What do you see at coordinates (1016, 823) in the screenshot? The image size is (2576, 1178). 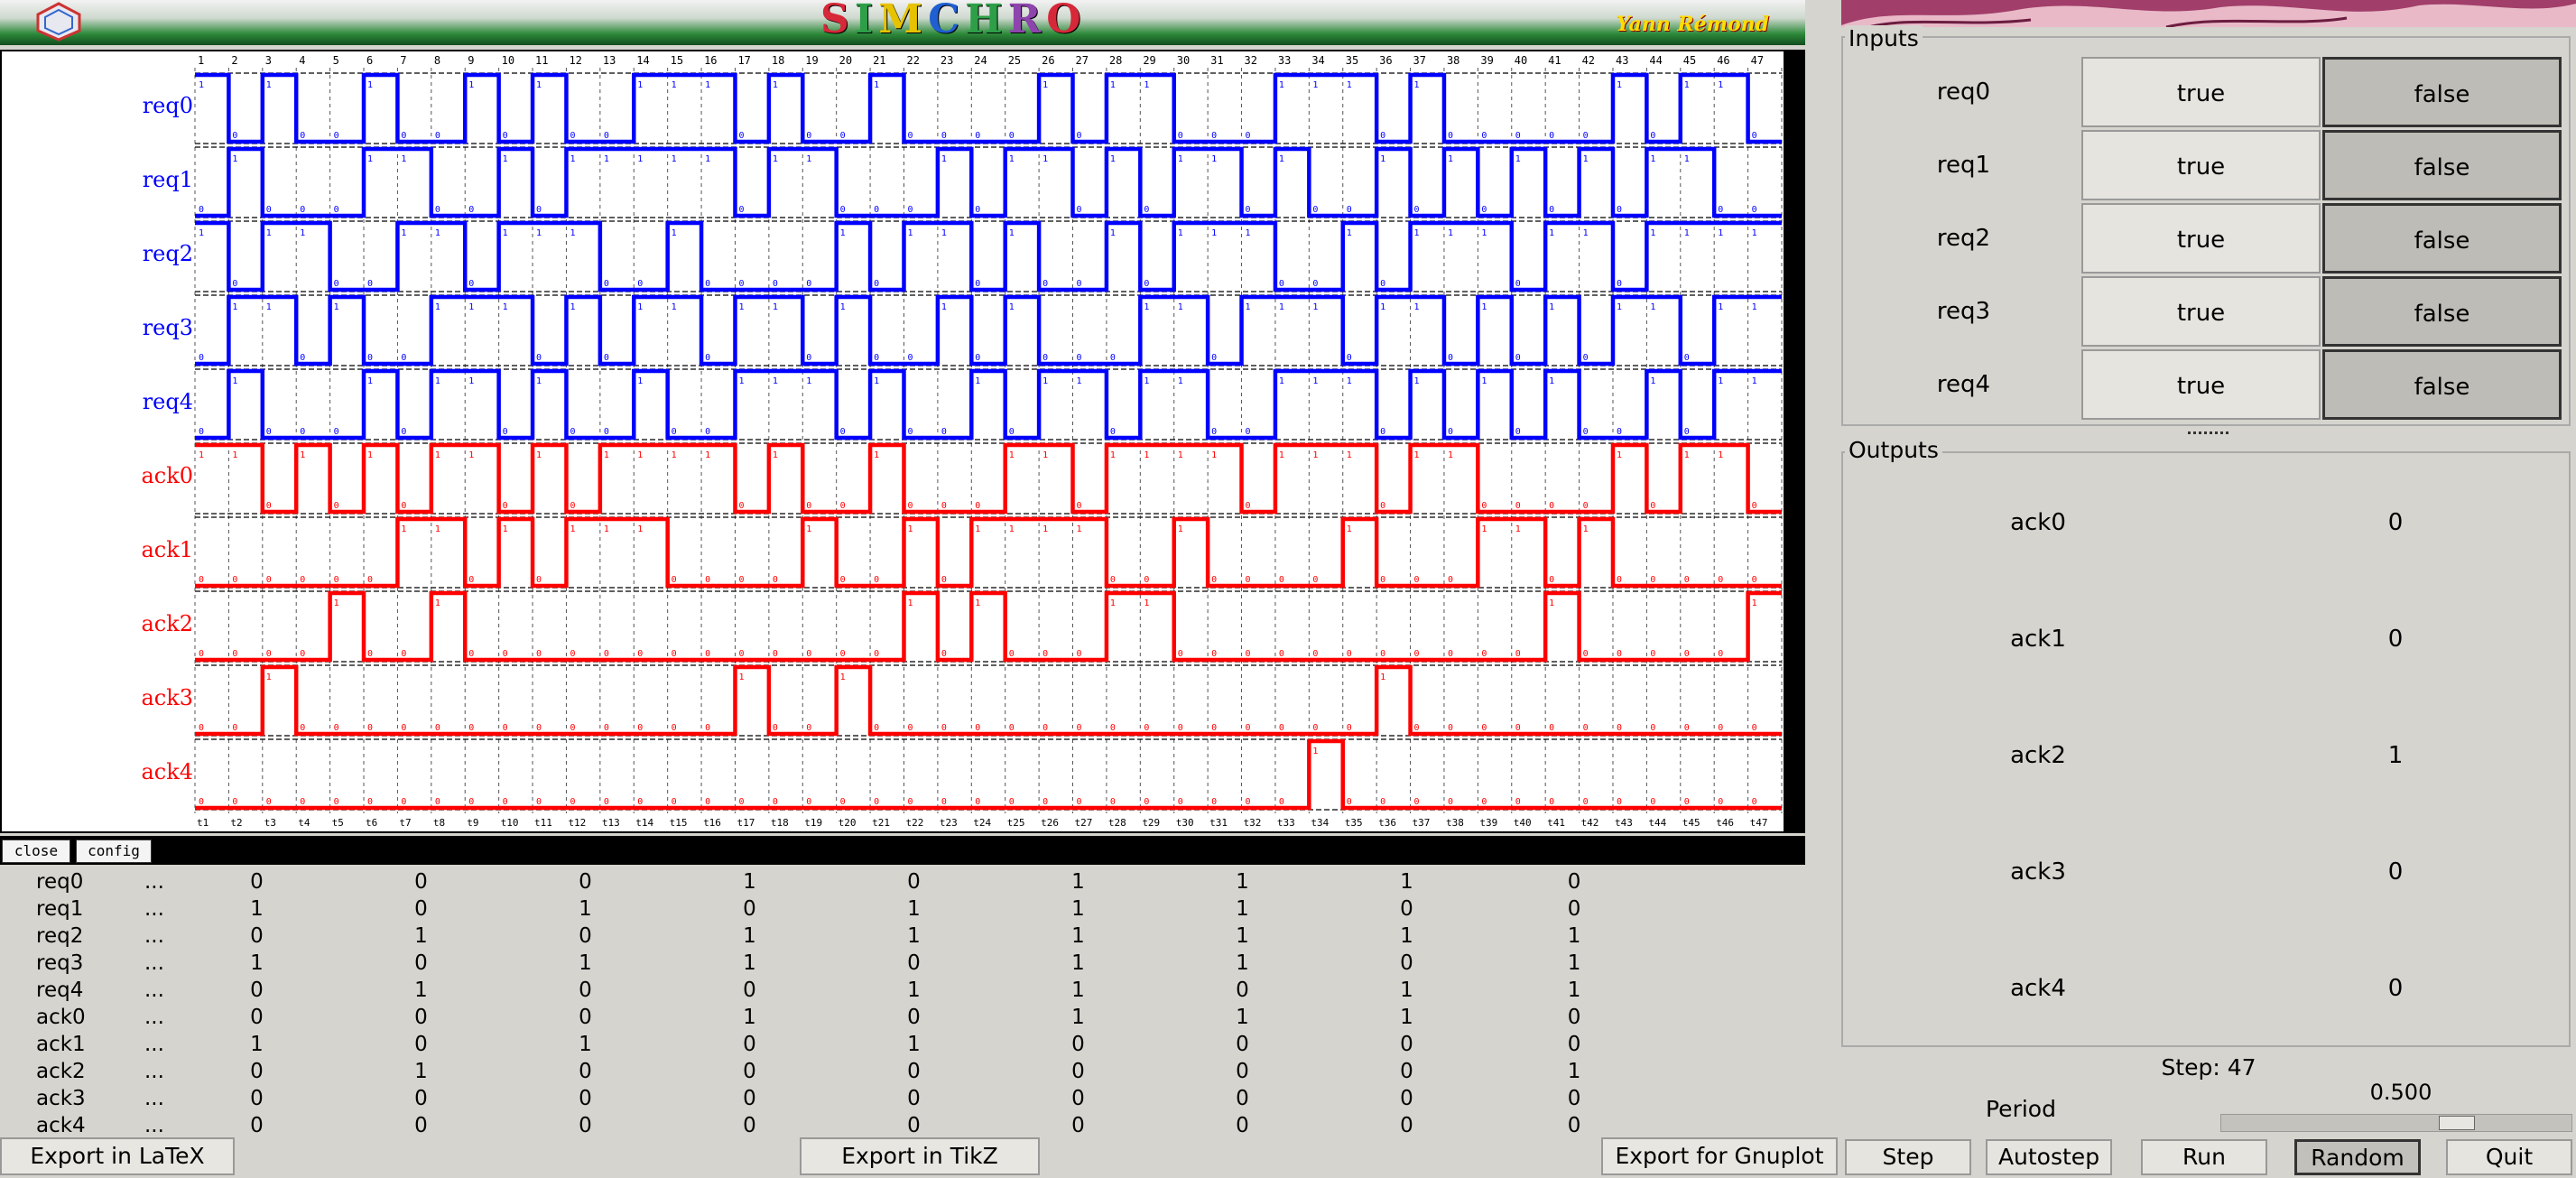 I see `time-tick-label: t25` at bounding box center [1016, 823].